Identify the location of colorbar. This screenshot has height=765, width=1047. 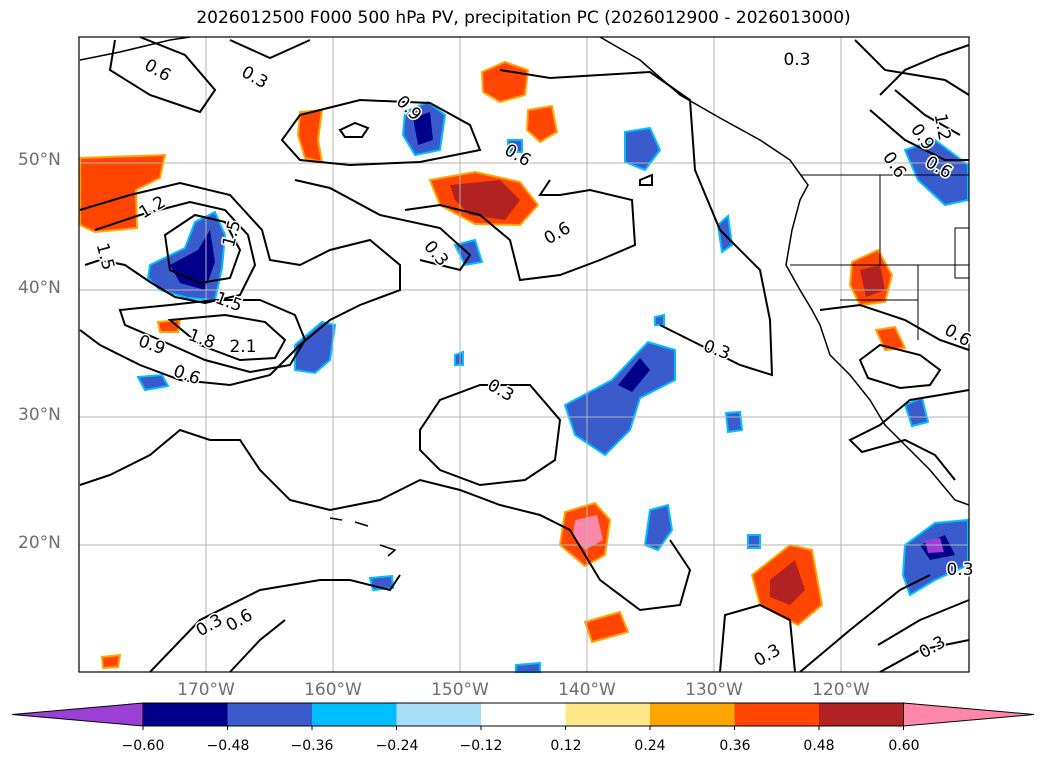
(523, 716).